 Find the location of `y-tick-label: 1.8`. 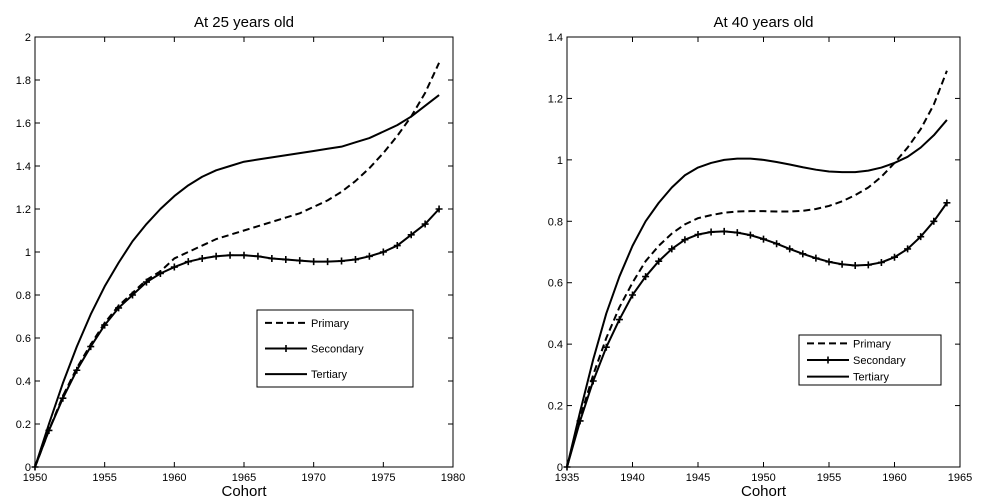

y-tick-label: 1.8 is located at coordinates (23, 81).